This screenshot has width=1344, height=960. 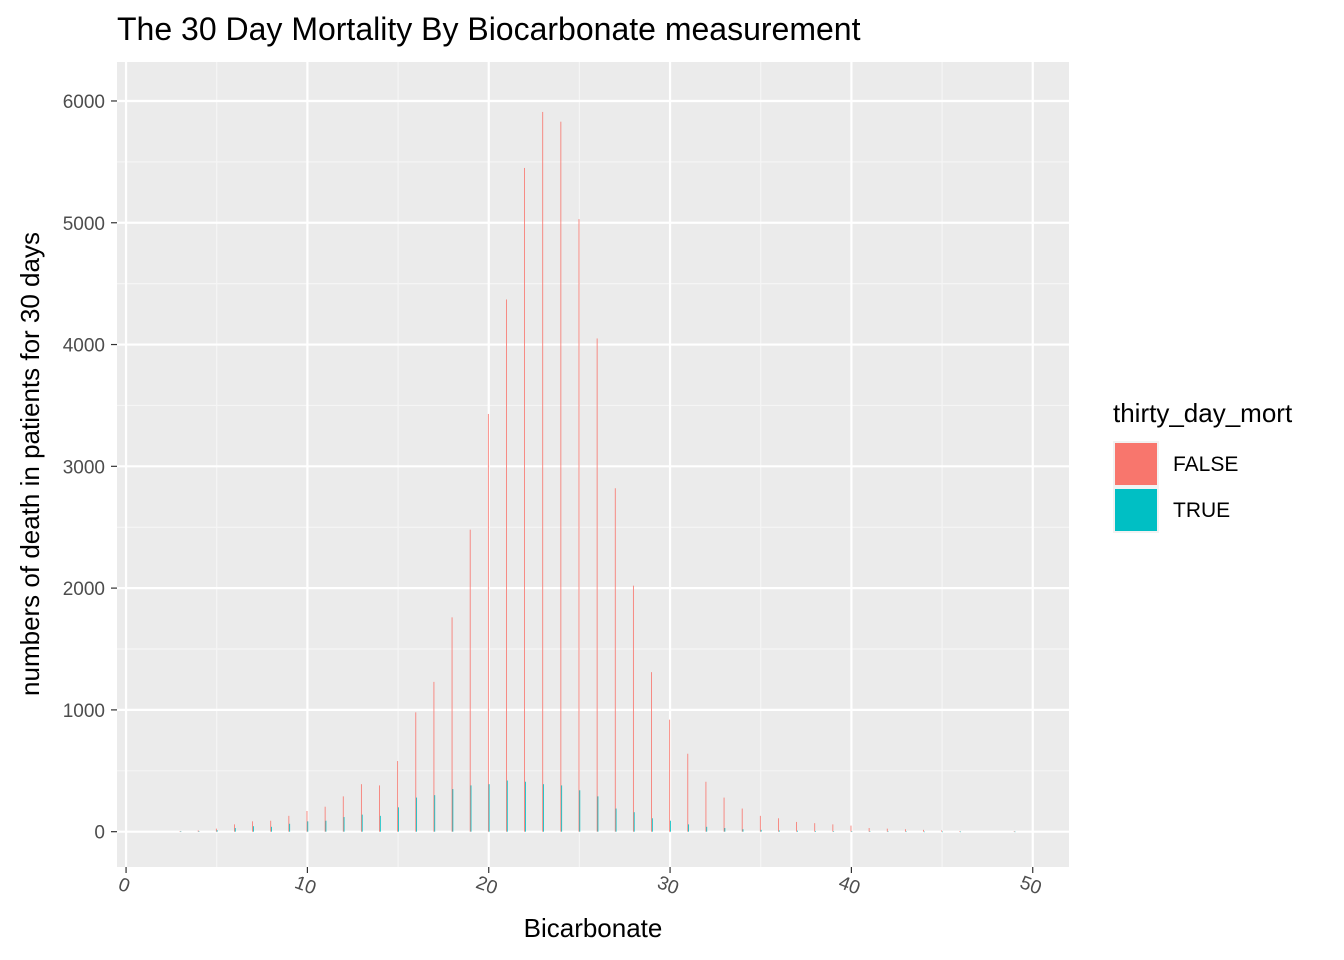 What do you see at coordinates (84, 467) in the screenshot?
I see `y-tick-label: 3000` at bounding box center [84, 467].